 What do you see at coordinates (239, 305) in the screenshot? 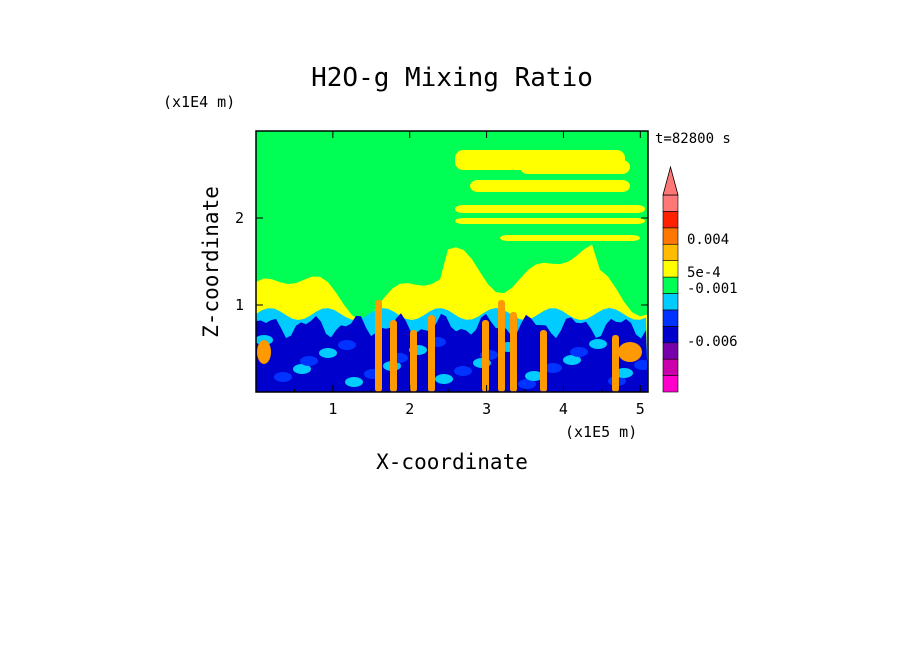
I see `y-tick-label: 1` at bounding box center [239, 305].